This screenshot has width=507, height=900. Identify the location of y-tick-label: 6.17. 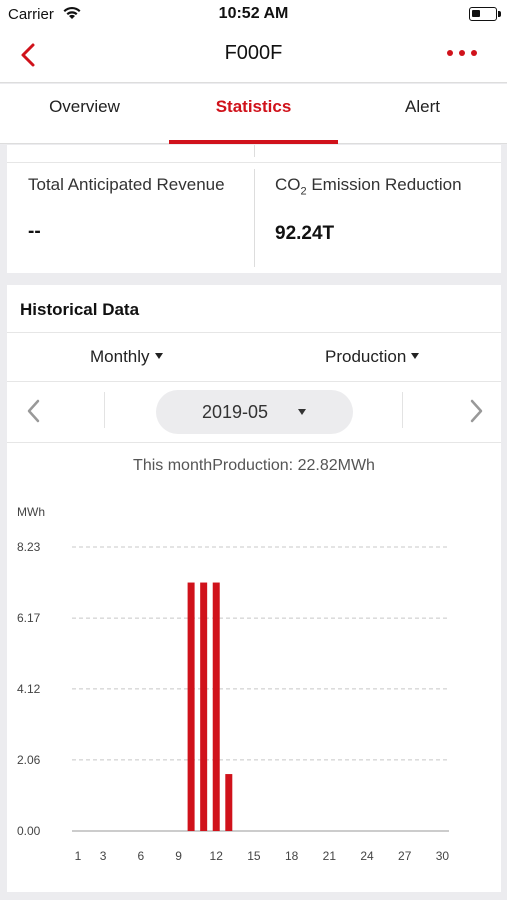
(29, 618).